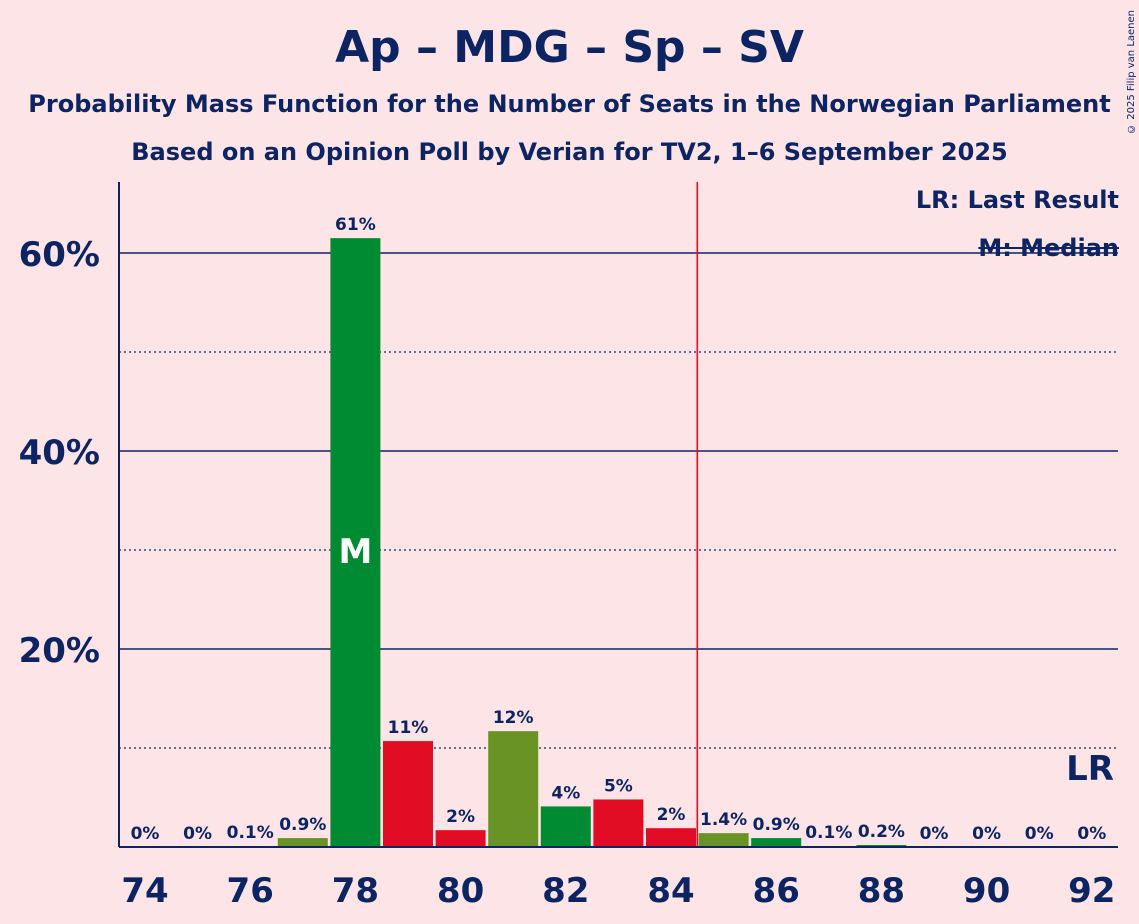  What do you see at coordinates (565, 793) in the screenshot?
I see `data-label: 4%` at bounding box center [565, 793].